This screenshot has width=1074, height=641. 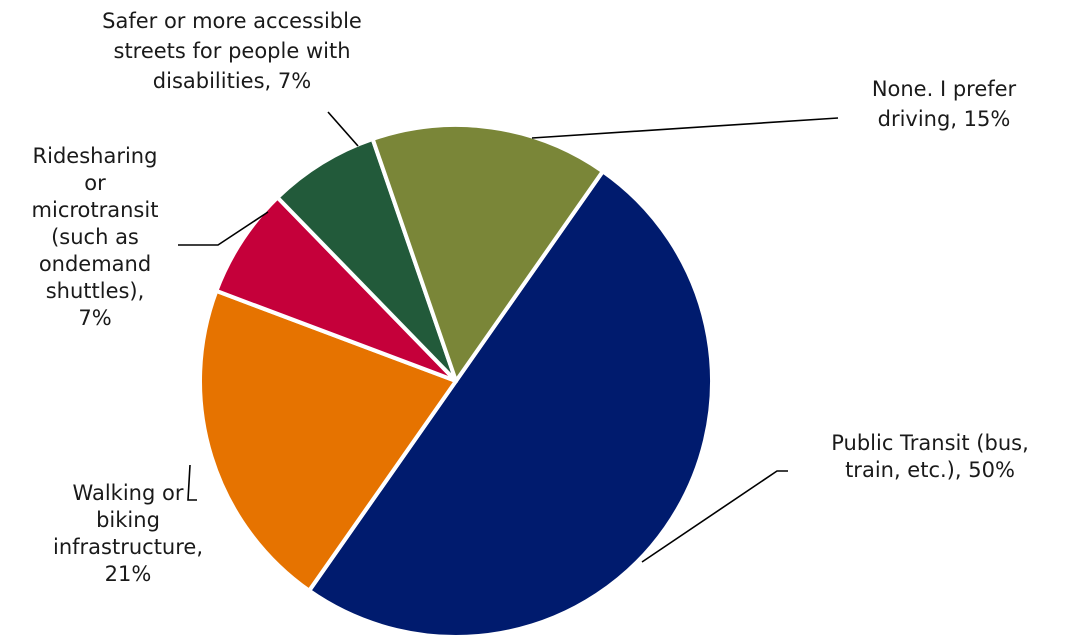 What do you see at coordinates (223, 228) in the screenshot?
I see `leader-line-ridesharing-or-microtransit-such-as-ondemand-shuttles` at bounding box center [223, 228].